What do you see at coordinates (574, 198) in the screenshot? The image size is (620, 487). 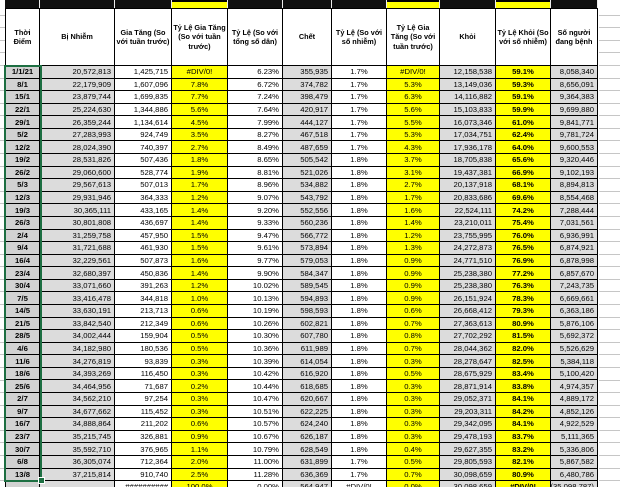 I see `cell: 8,554,468` at bounding box center [574, 198].